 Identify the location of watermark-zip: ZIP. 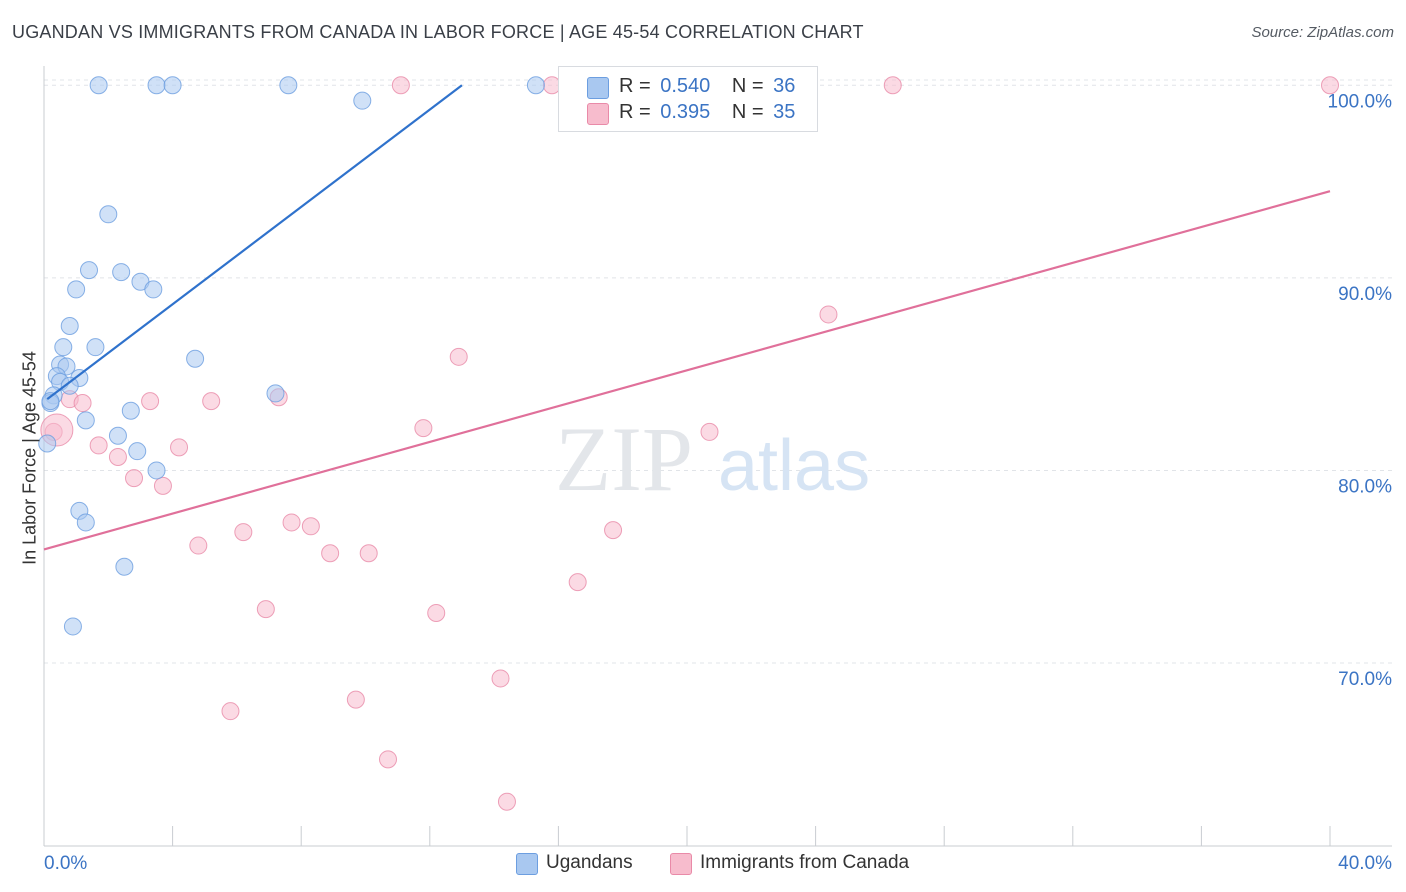
(624, 459).